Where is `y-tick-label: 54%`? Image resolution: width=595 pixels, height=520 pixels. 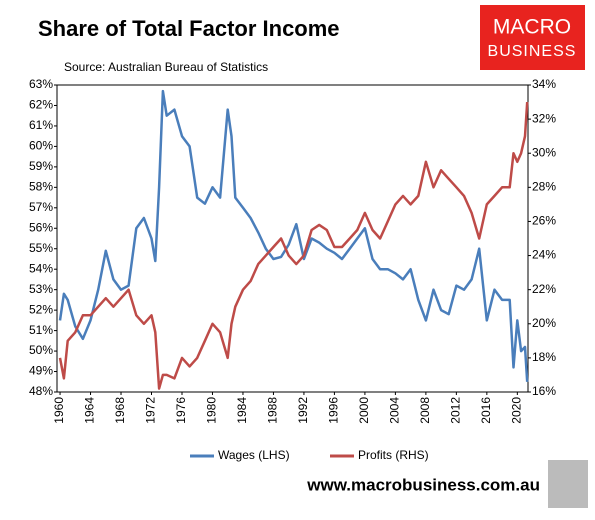
y-tick-label: 54% is located at coordinates (41, 268).